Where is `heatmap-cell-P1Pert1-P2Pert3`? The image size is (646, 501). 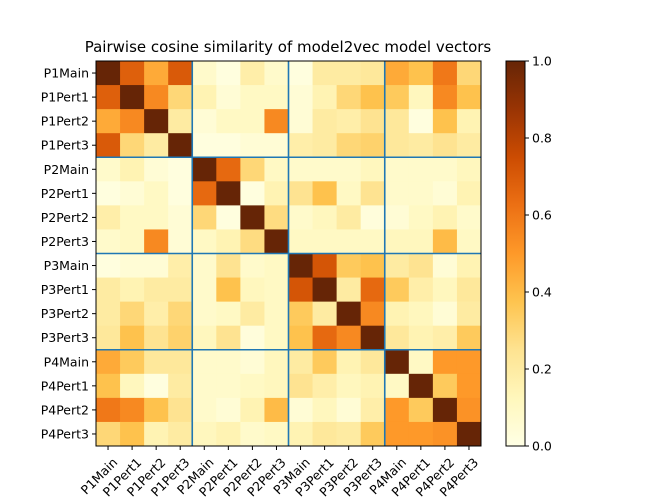 heatmap-cell-P1Pert1-P2Pert3 is located at coordinates (276, 97).